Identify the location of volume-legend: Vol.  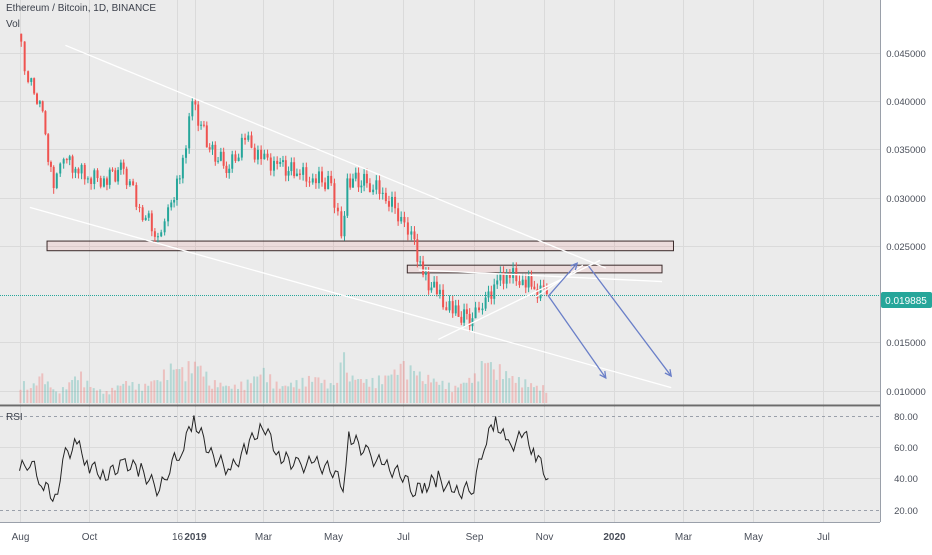
(13, 24).